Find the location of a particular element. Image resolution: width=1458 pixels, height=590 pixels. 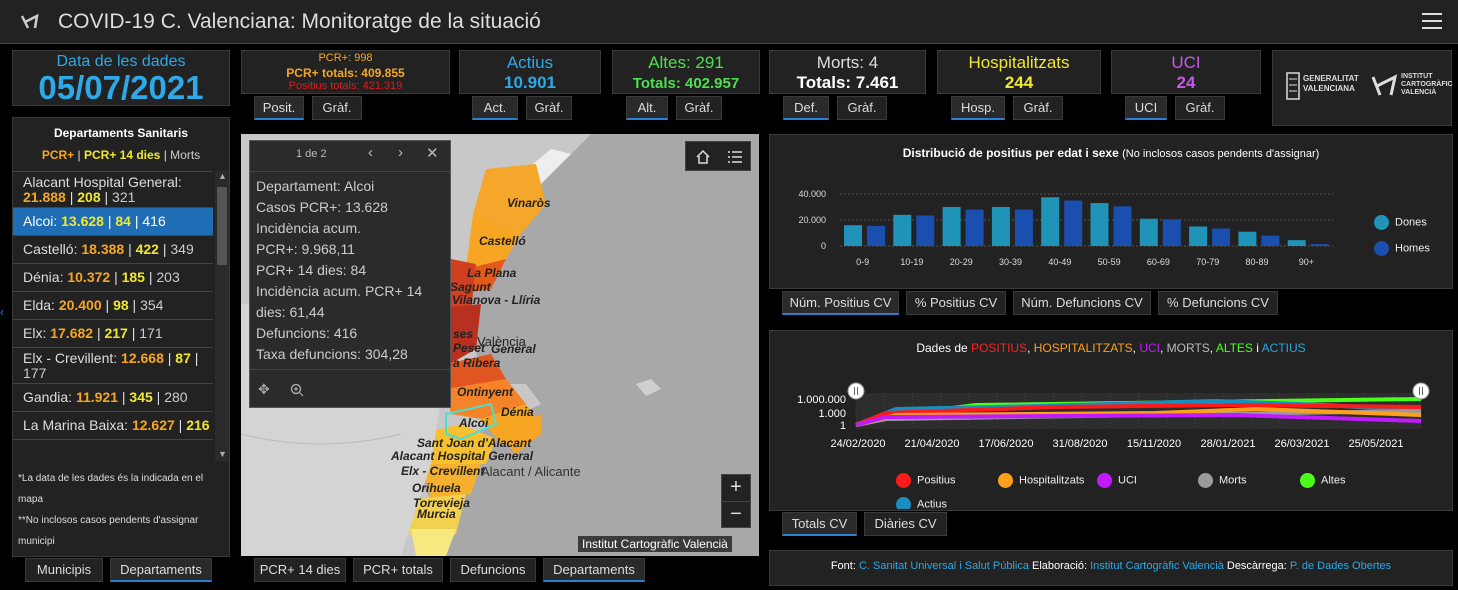

date-label: Data de les dades is located at coordinates (121, 61).